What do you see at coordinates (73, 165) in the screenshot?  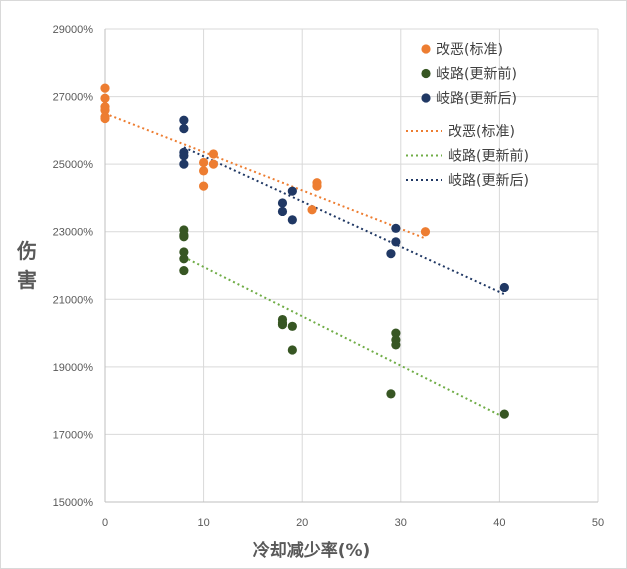 I see `y-tick-label: 25000%` at bounding box center [73, 165].